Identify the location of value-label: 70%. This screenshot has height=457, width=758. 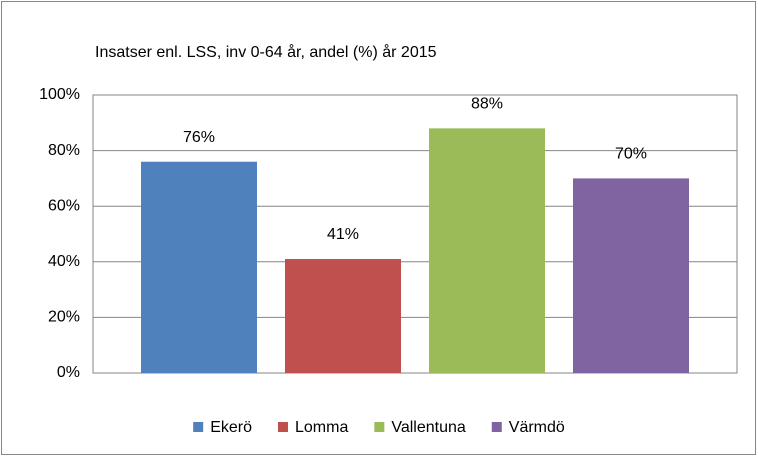
(631, 154).